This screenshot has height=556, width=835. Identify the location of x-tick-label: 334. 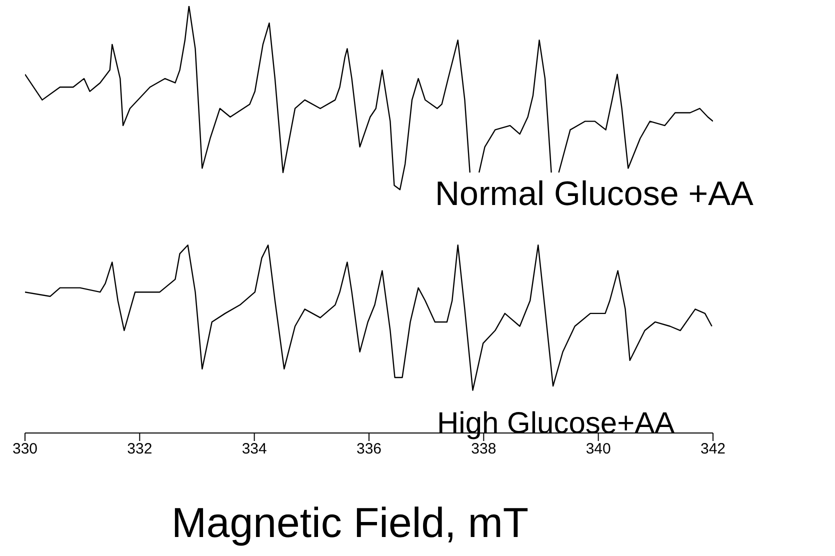
(254, 449).